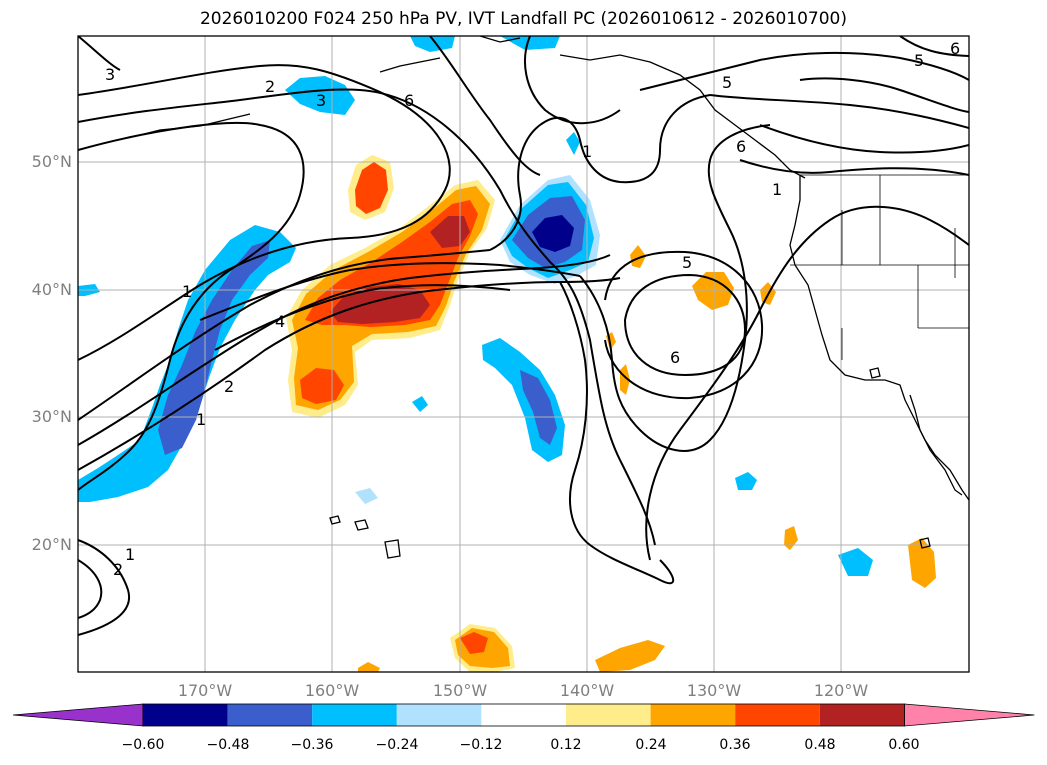 The height and width of the screenshot is (765, 1047). I want to click on lat-label-40n: 40°N, so click(51, 289).